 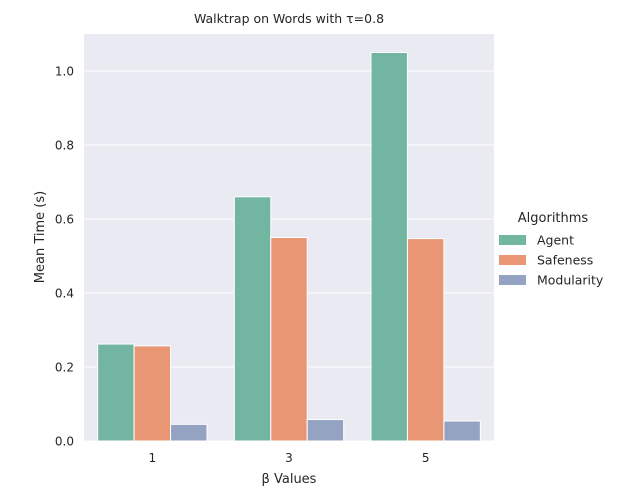 I want to click on x-tick-label: 3, so click(x=289, y=458).